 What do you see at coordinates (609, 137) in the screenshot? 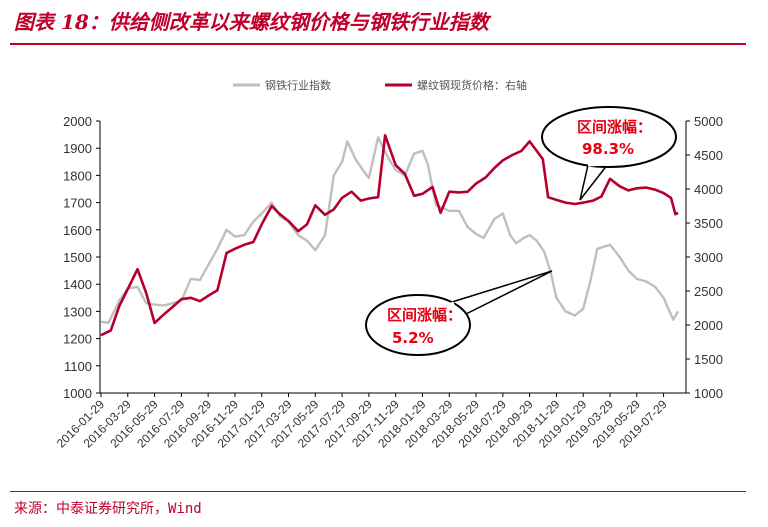
I see `callout-bubble-rebar` at bounding box center [609, 137].